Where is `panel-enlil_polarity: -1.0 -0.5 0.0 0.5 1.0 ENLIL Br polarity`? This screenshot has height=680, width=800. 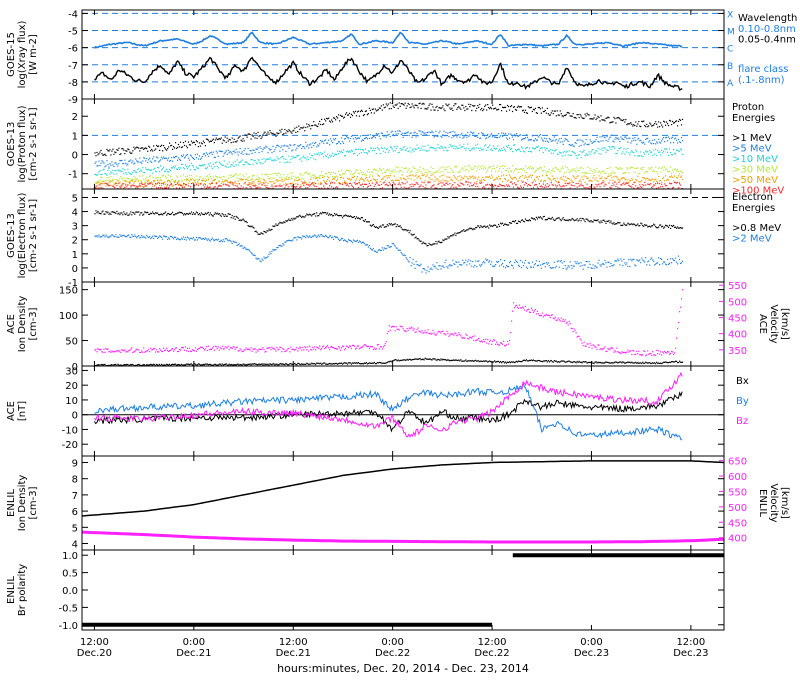 panel-enlil_polarity: -1.0 -0.5 0.0 0.5 1.0 ENLIL Br polarity is located at coordinates (365, 590).